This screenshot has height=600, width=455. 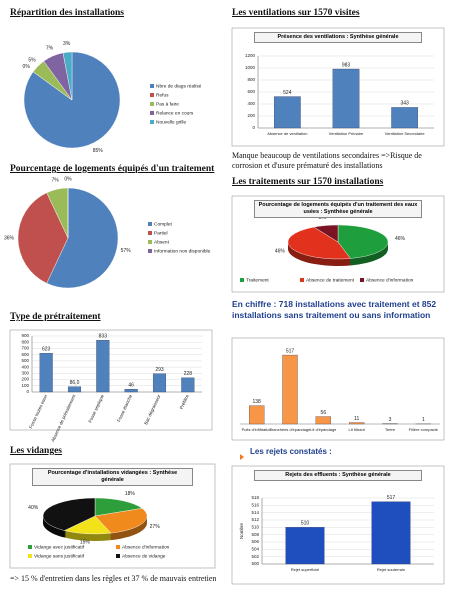 I want to click on value-label: 623, so click(x=46, y=350).